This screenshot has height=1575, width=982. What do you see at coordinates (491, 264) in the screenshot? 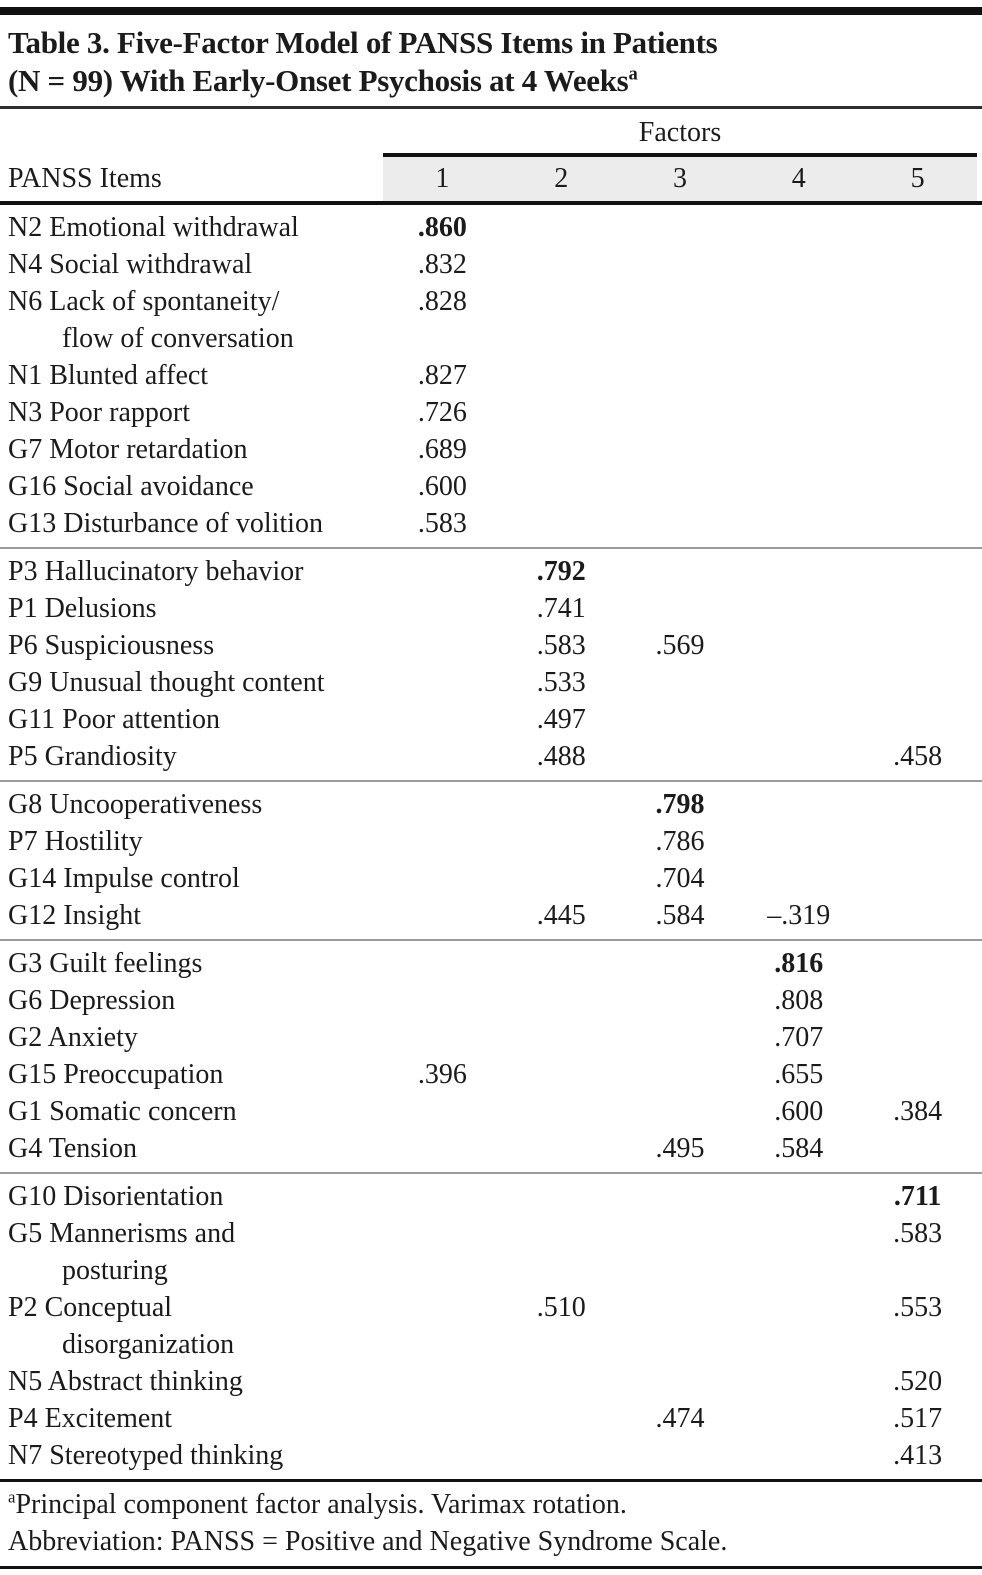
I see `table-row: N4 Social withdrawal .832` at bounding box center [491, 264].